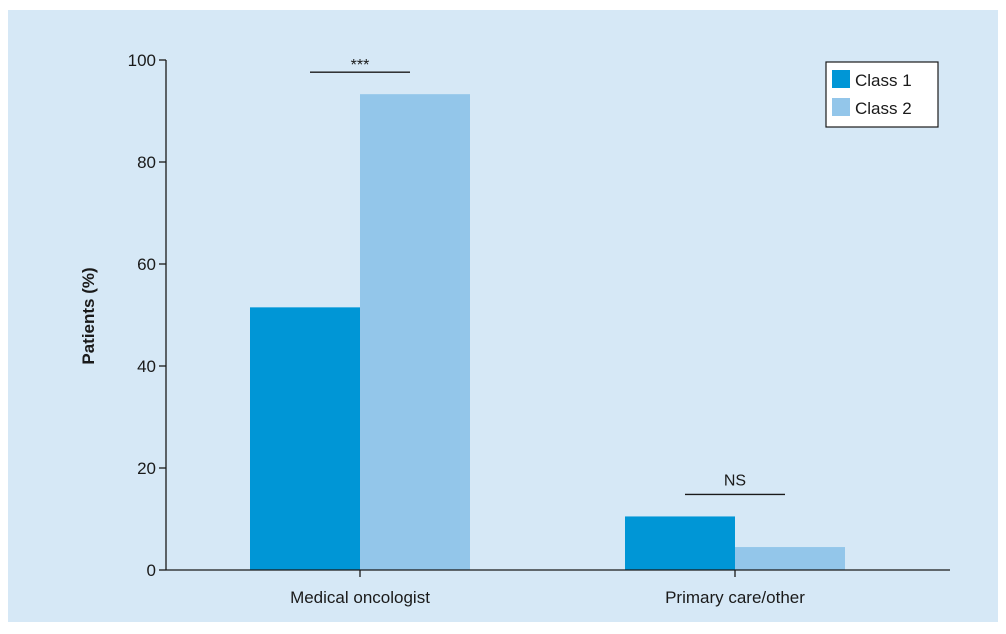 The height and width of the screenshot is (634, 1006). What do you see at coordinates (146, 162) in the screenshot?
I see `y-tick-label: 80` at bounding box center [146, 162].